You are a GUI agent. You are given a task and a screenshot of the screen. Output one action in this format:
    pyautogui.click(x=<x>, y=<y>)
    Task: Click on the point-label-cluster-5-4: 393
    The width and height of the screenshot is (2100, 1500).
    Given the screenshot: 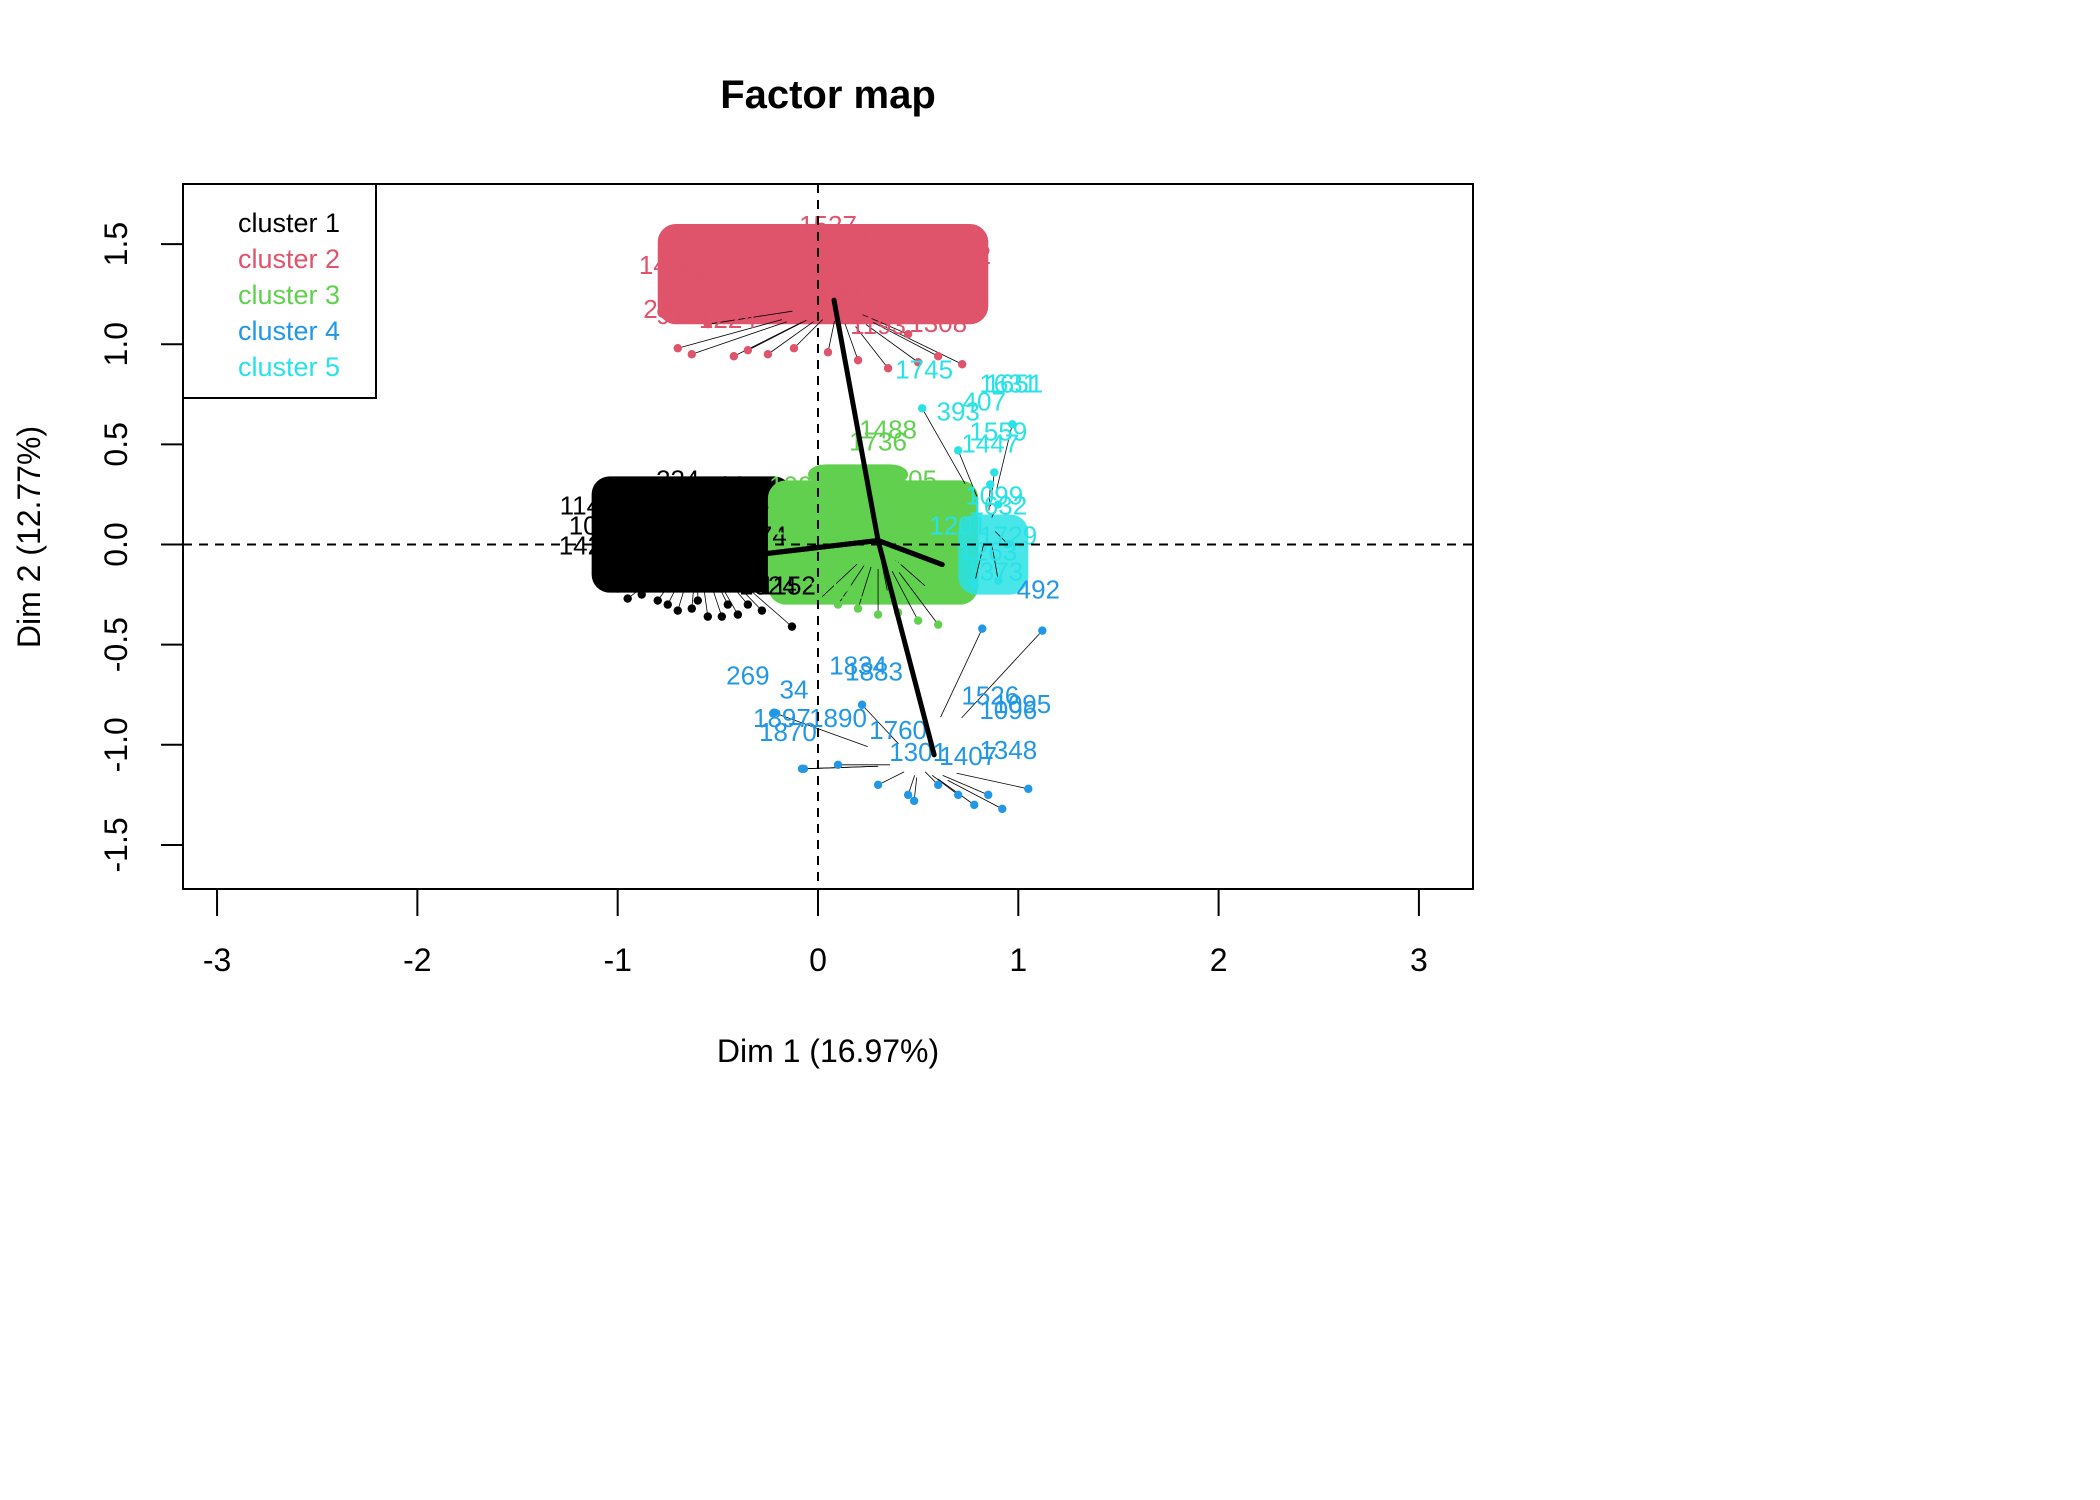 What is the action you would take?
    pyautogui.click(x=958, y=411)
    